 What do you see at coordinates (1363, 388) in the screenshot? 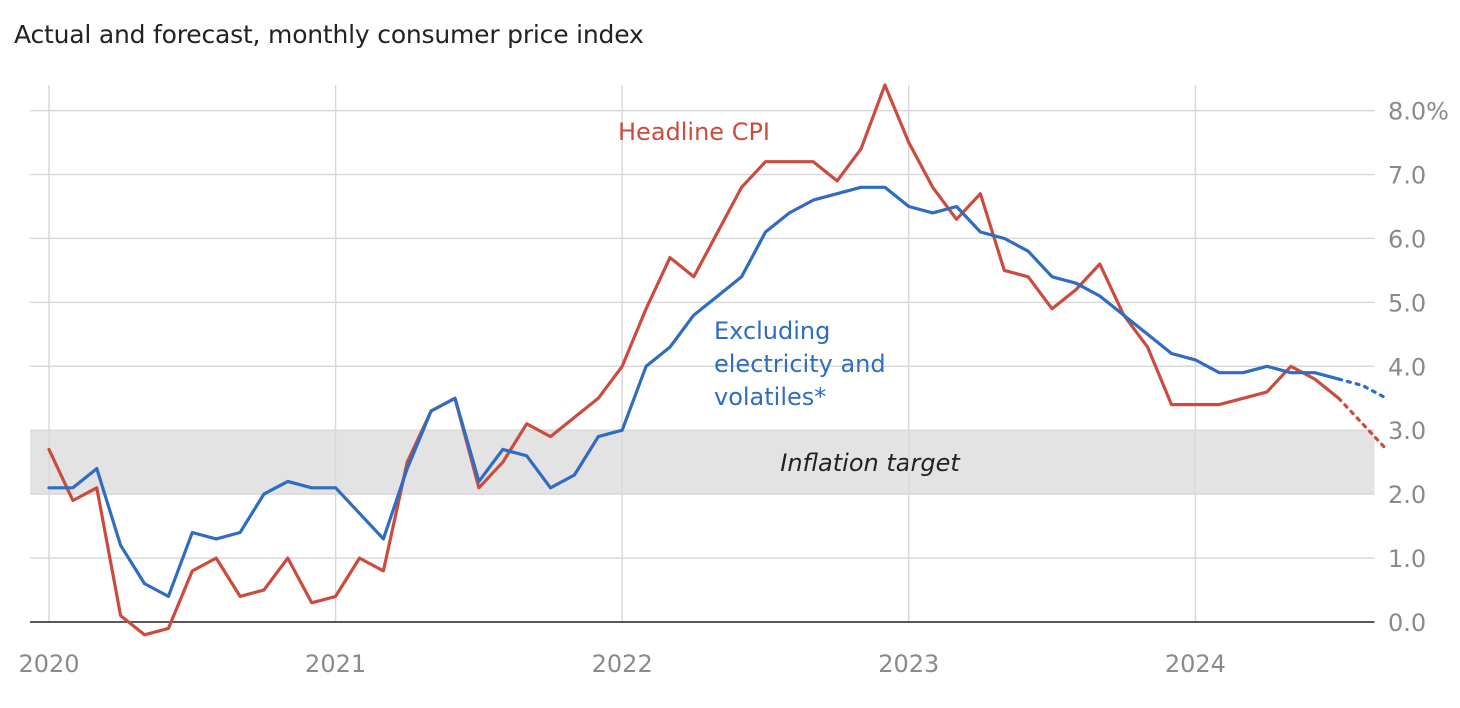
I see `core-cpi-forecast-line` at bounding box center [1363, 388].